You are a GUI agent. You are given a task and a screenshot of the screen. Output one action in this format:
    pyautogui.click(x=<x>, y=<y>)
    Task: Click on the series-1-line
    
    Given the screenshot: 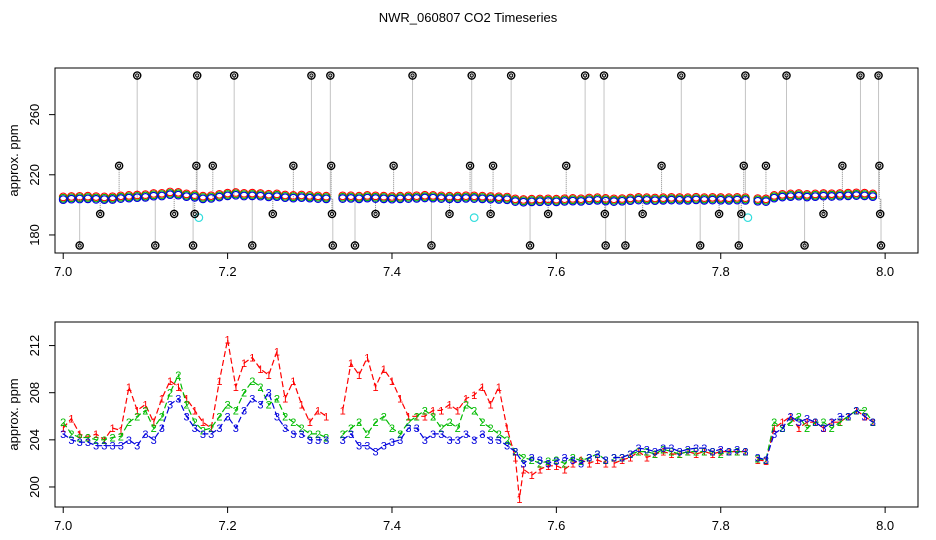 What is the action you would take?
    pyautogui.click(x=194, y=390)
    